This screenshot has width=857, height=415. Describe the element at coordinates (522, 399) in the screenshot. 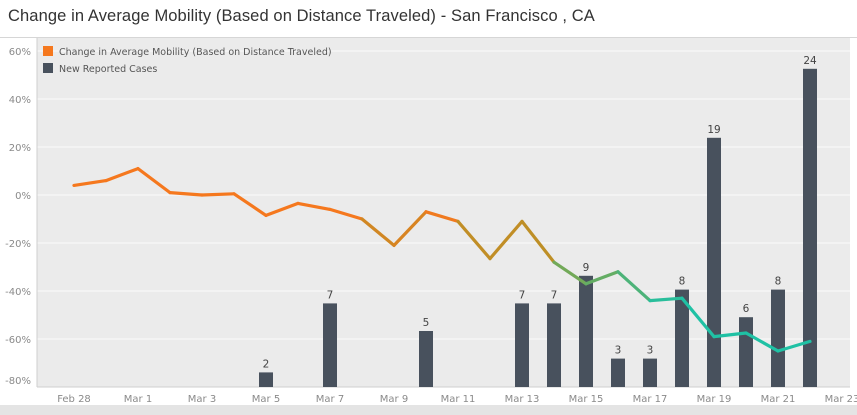

I see `x-tick-label: Mar 13` at that location.